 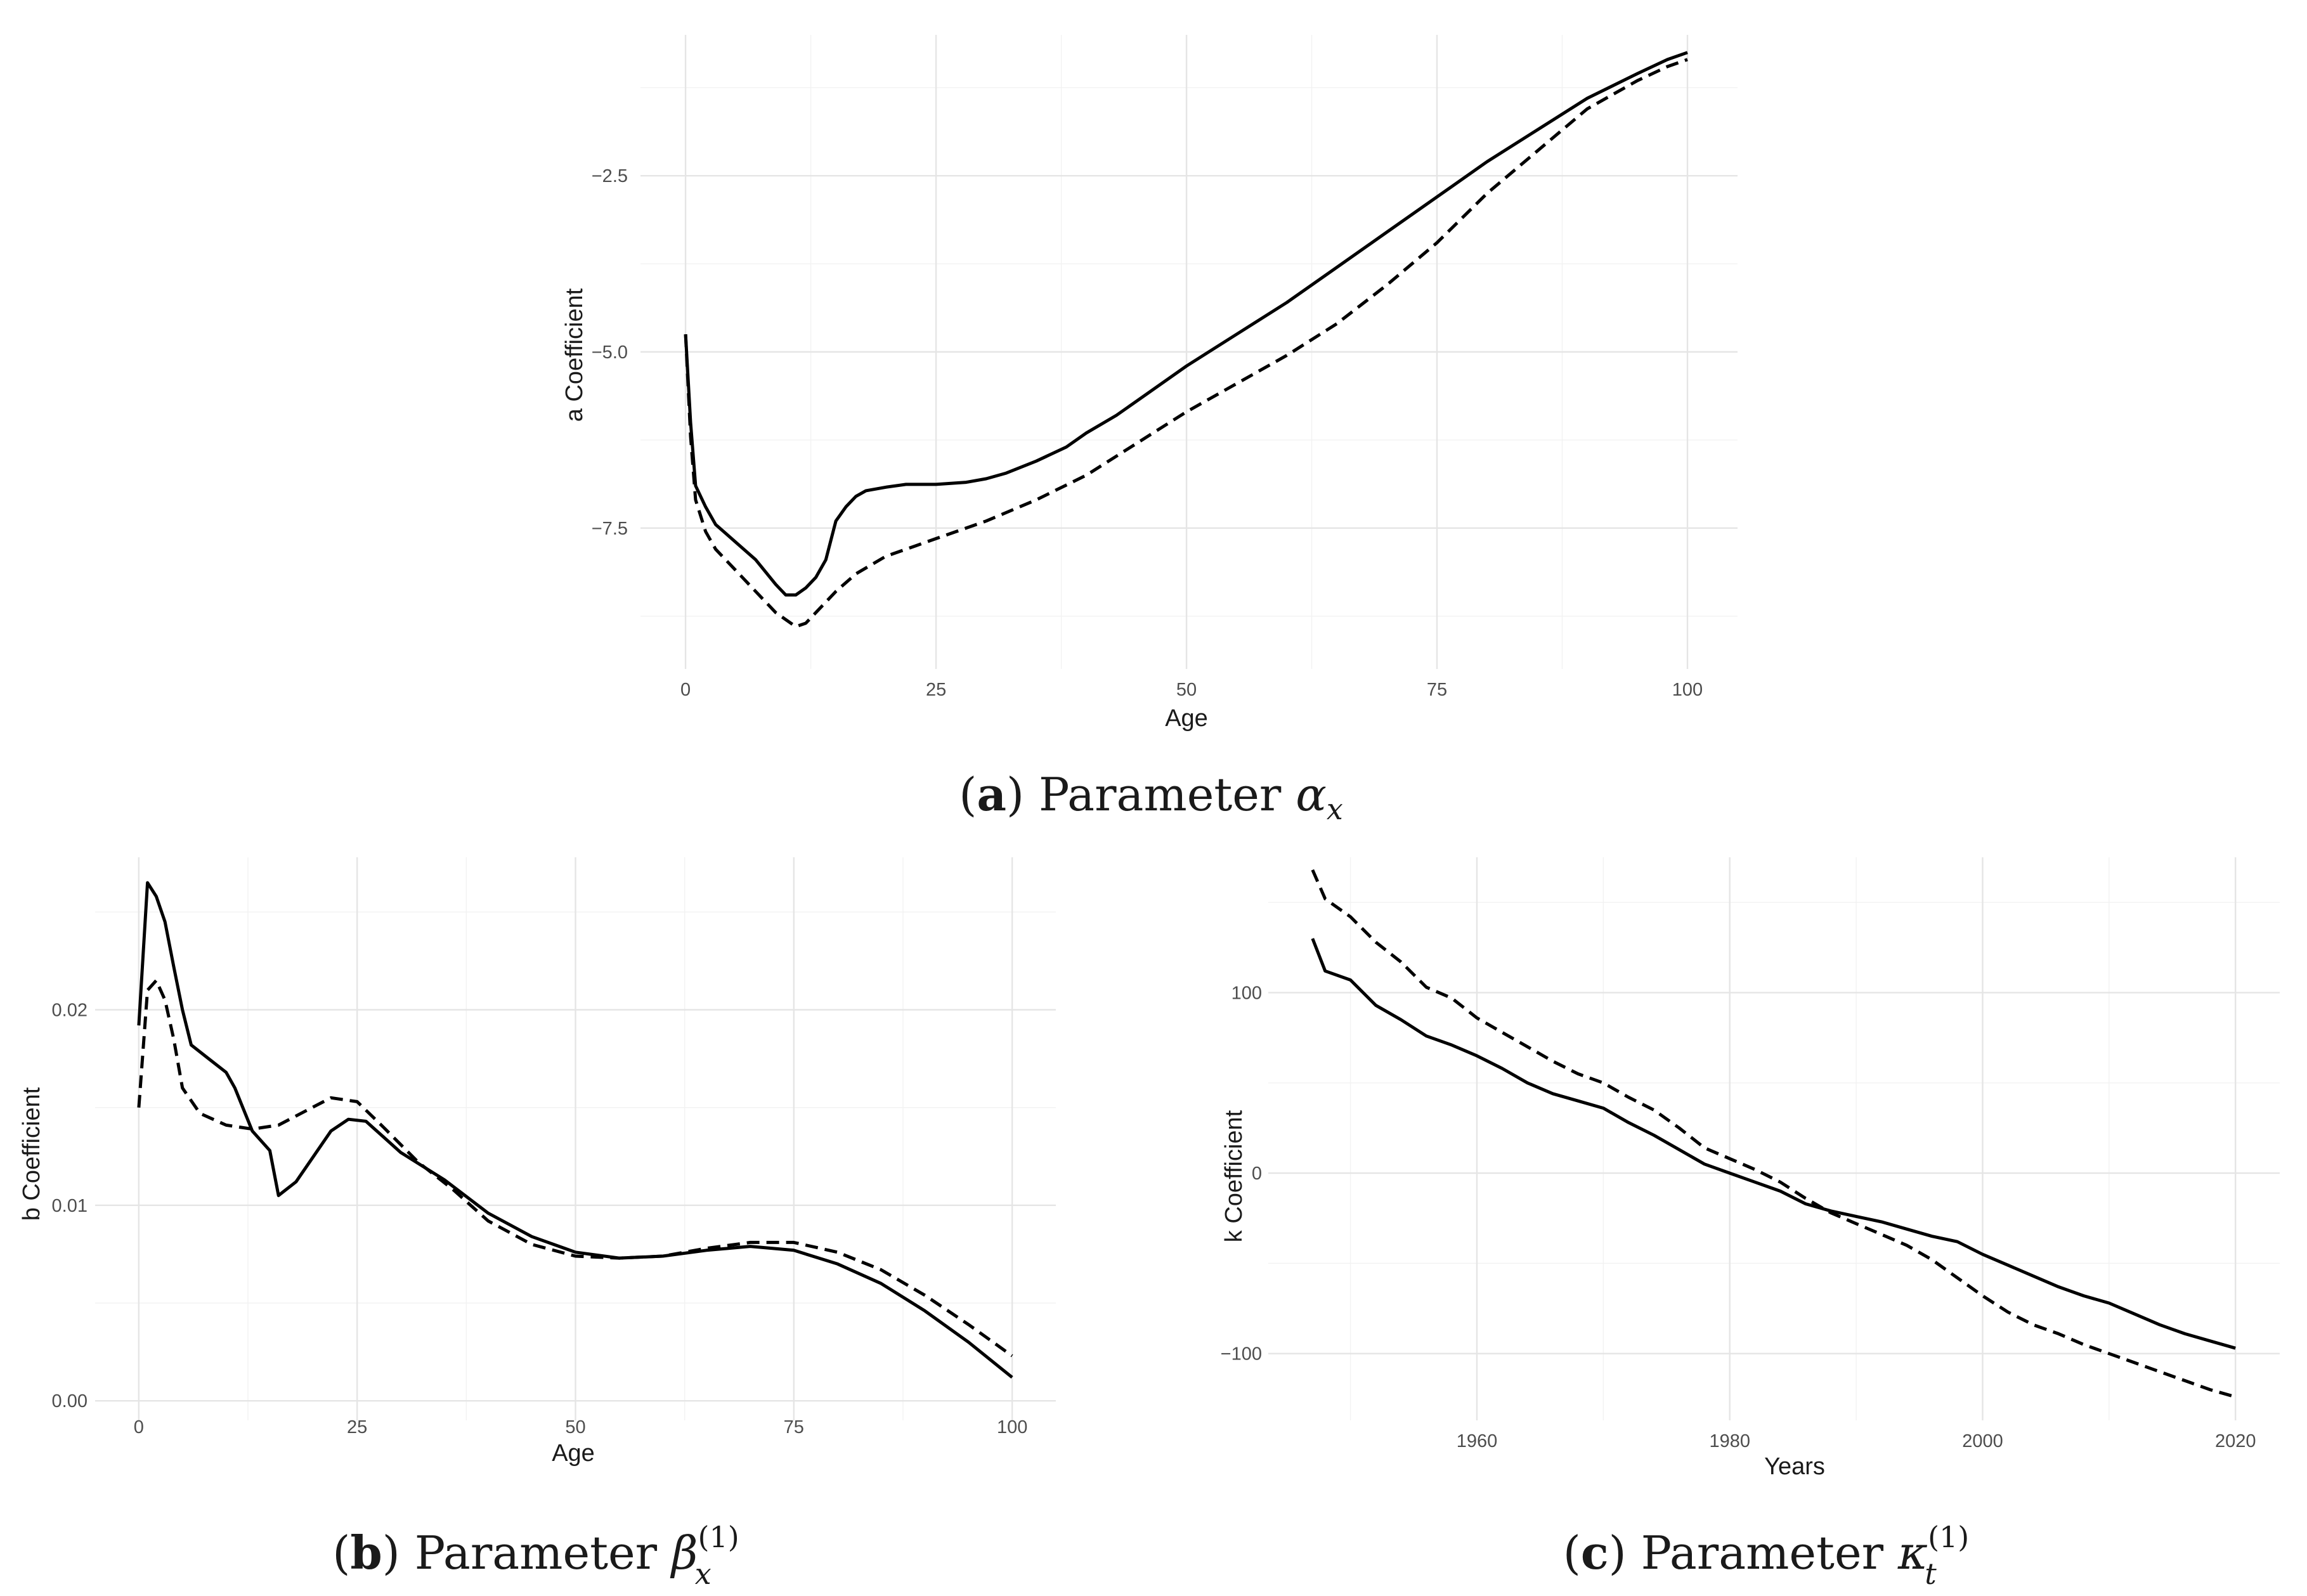 What do you see at coordinates (1794, 1466) in the screenshot?
I see `panel-c-x-axis-label: Years` at bounding box center [1794, 1466].